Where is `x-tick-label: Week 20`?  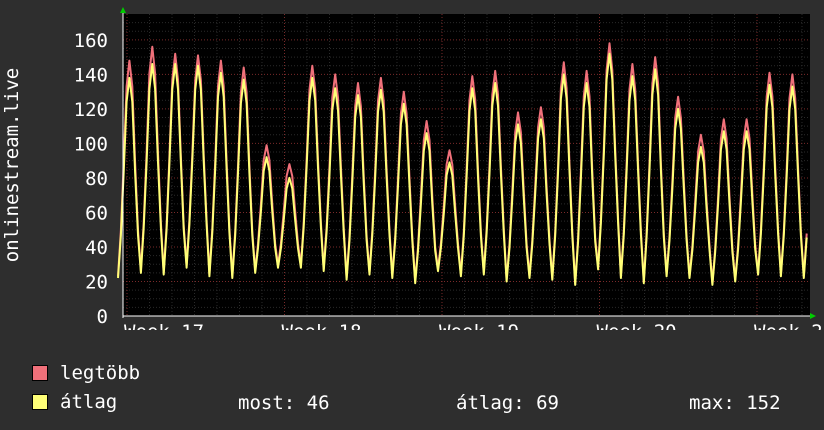
x-tick-label: Week 20 is located at coordinates (637, 325).